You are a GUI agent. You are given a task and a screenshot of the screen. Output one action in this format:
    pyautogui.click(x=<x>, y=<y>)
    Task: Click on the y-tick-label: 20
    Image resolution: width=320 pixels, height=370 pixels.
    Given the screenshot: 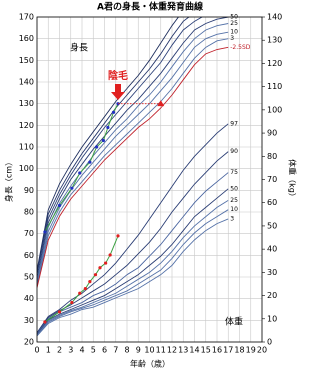 What is the action you would take?
    pyautogui.click(x=29, y=342)
    